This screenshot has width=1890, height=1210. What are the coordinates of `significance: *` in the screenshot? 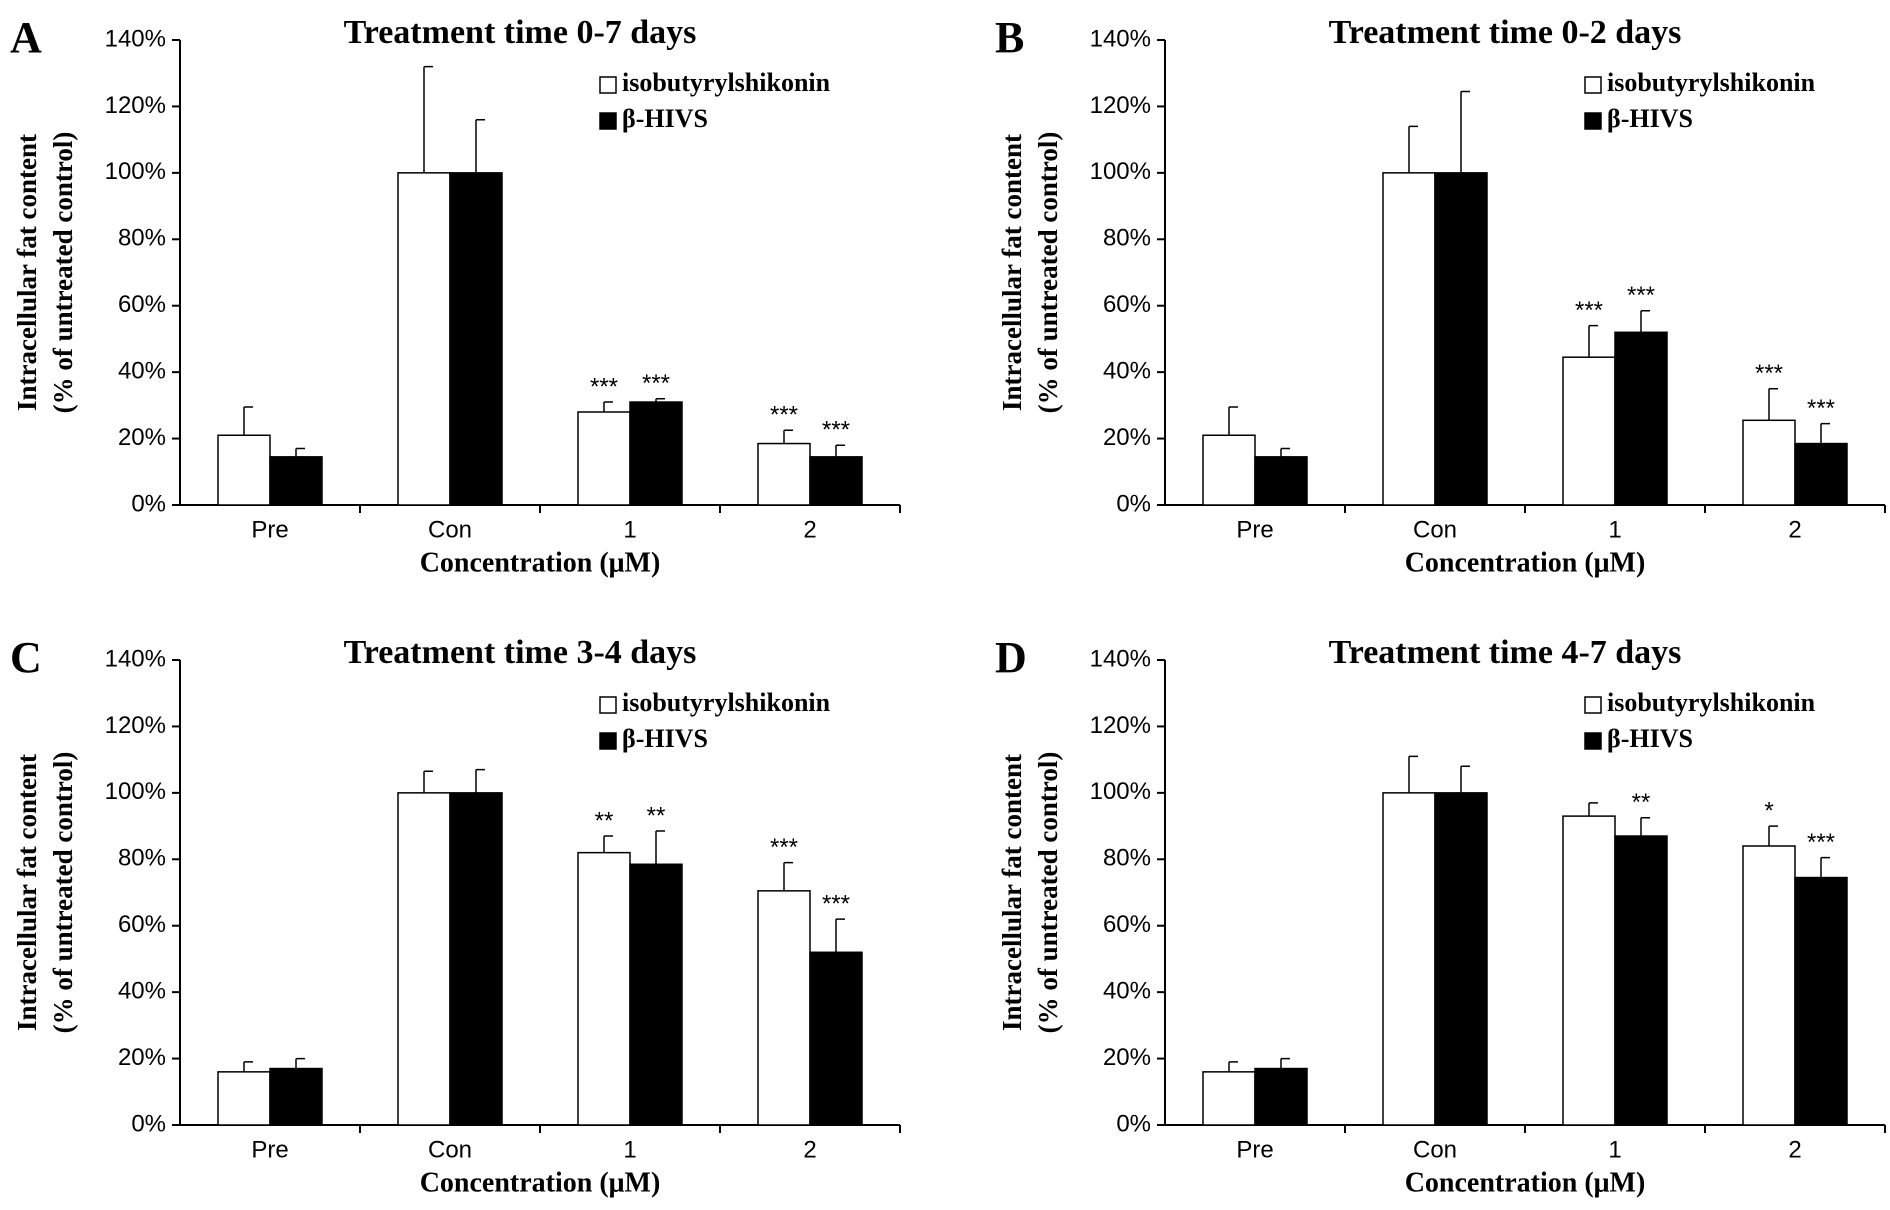 It's located at (1768, 810).